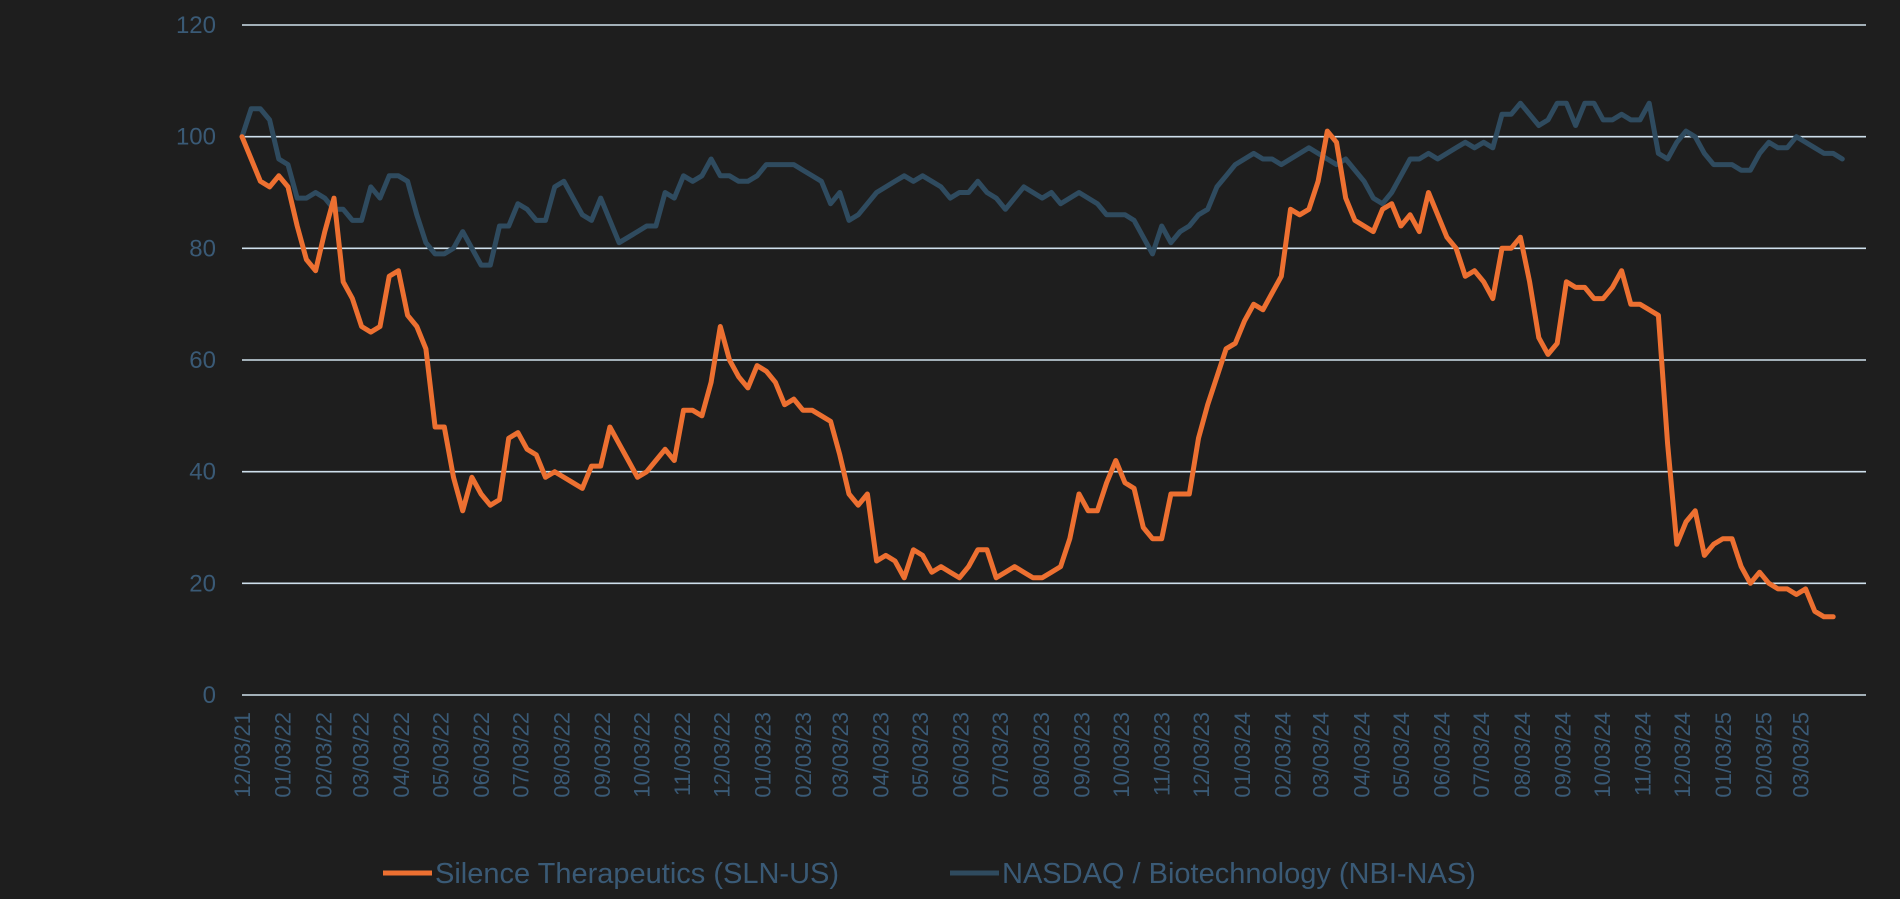  I want to click on x-tick-label: 07/03/23, so click(1000, 755).